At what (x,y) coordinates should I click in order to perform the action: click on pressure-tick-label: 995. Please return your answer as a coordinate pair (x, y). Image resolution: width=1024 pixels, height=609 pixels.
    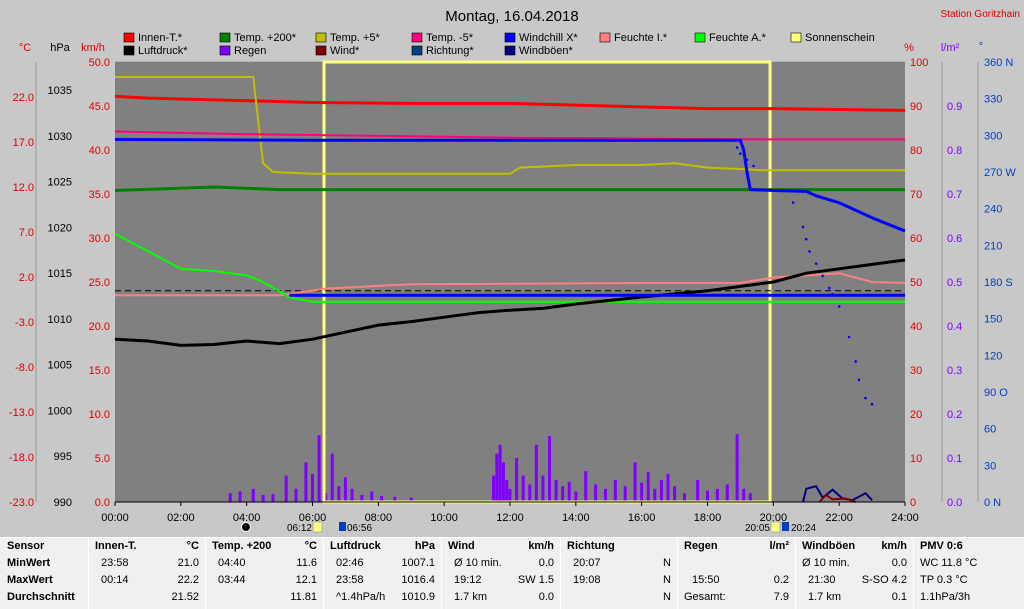
    Looking at the image, I should click on (63, 457).